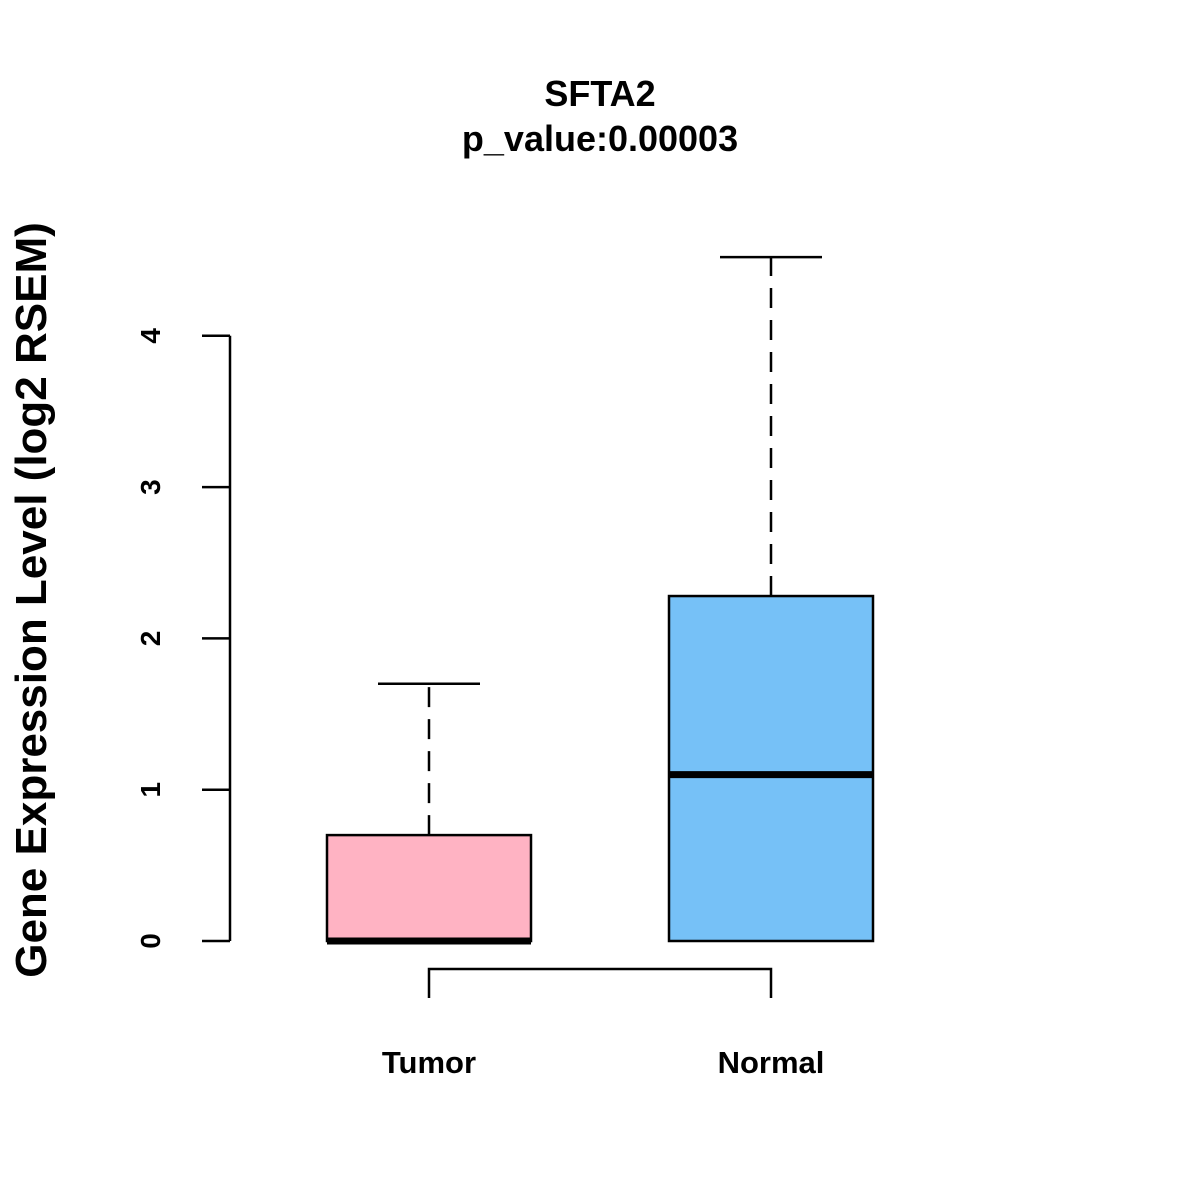  What do you see at coordinates (150, 487) in the screenshot?
I see `y-tick-label-3: 3` at bounding box center [150, 487].